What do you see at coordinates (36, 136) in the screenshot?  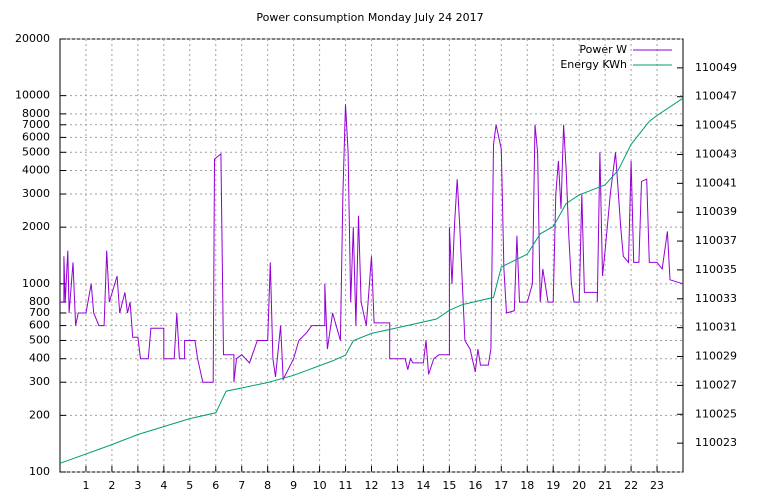 I see `y-tick-label: 6000` at bounding box center [36, 136].